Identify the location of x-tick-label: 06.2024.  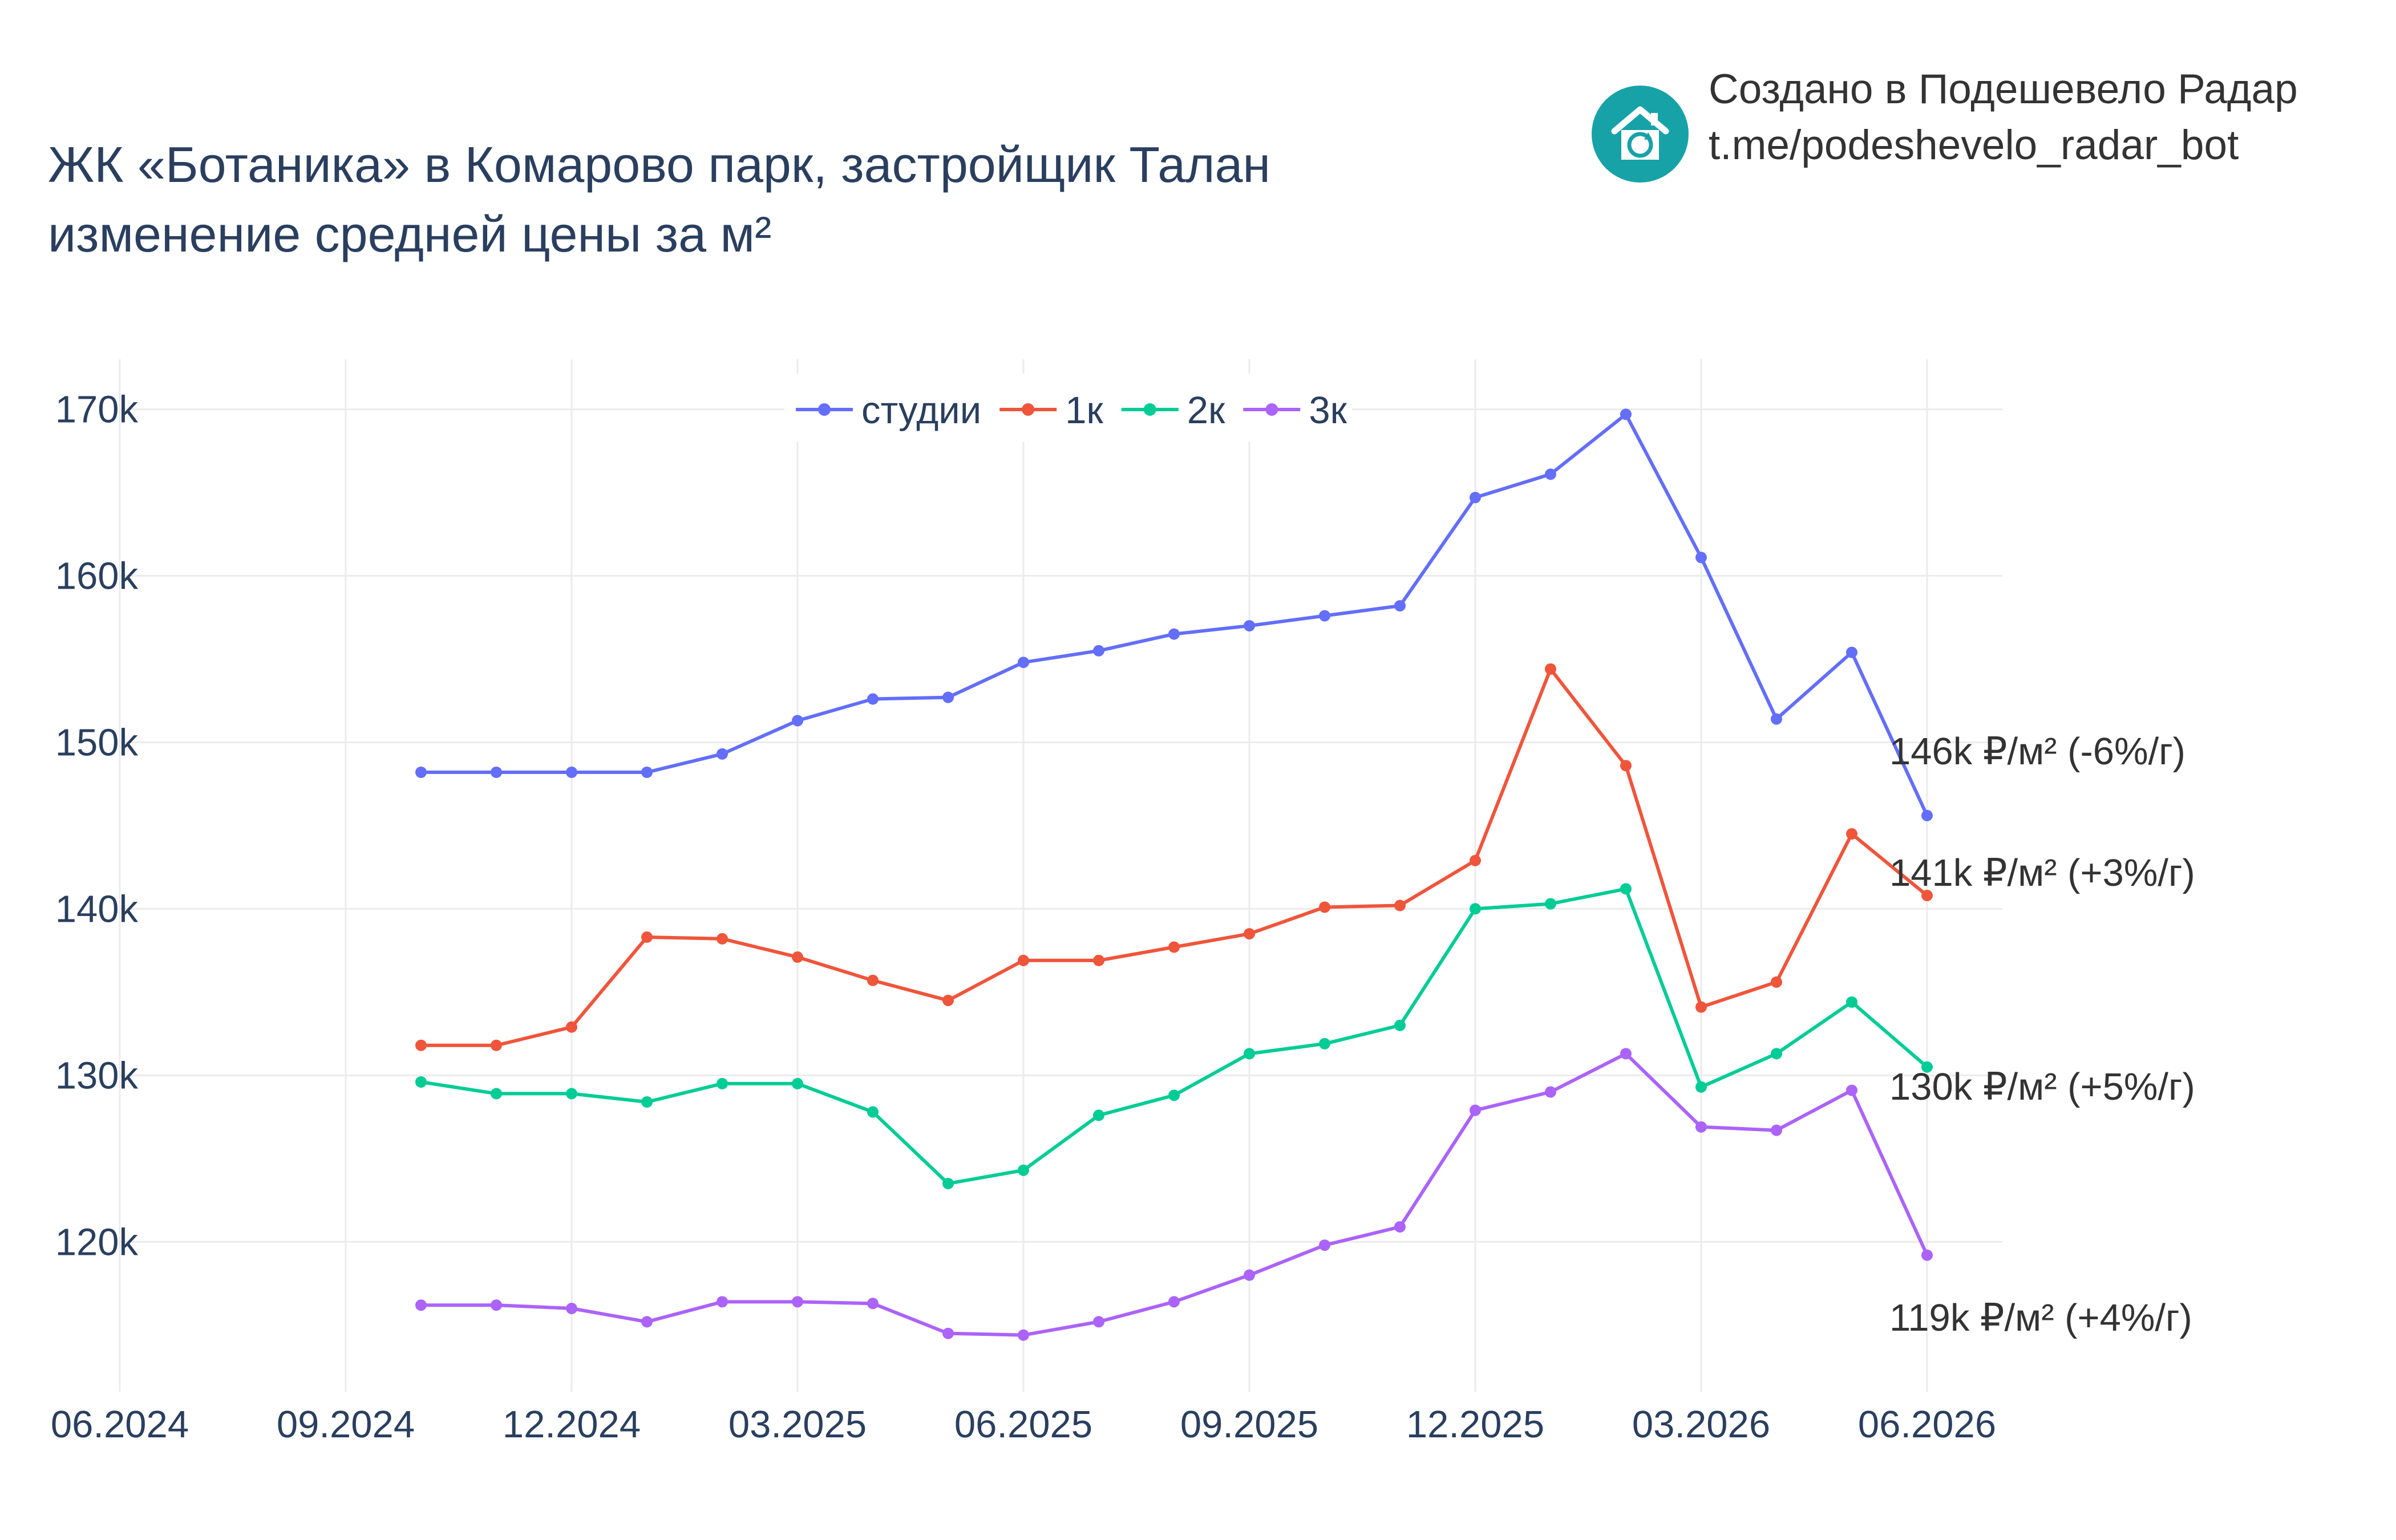
(120, 1425).